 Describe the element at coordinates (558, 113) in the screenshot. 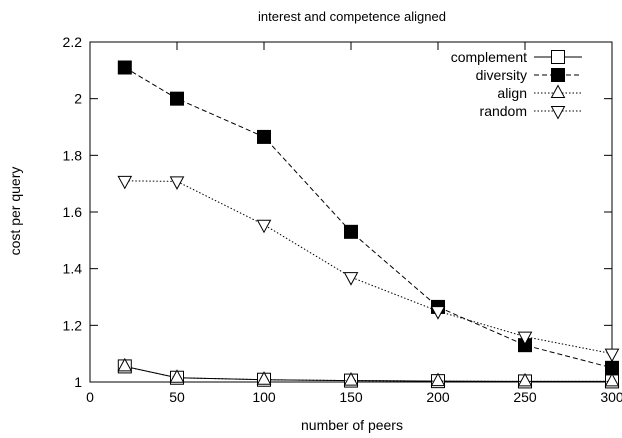

I see `legend-marker-random` at that location.